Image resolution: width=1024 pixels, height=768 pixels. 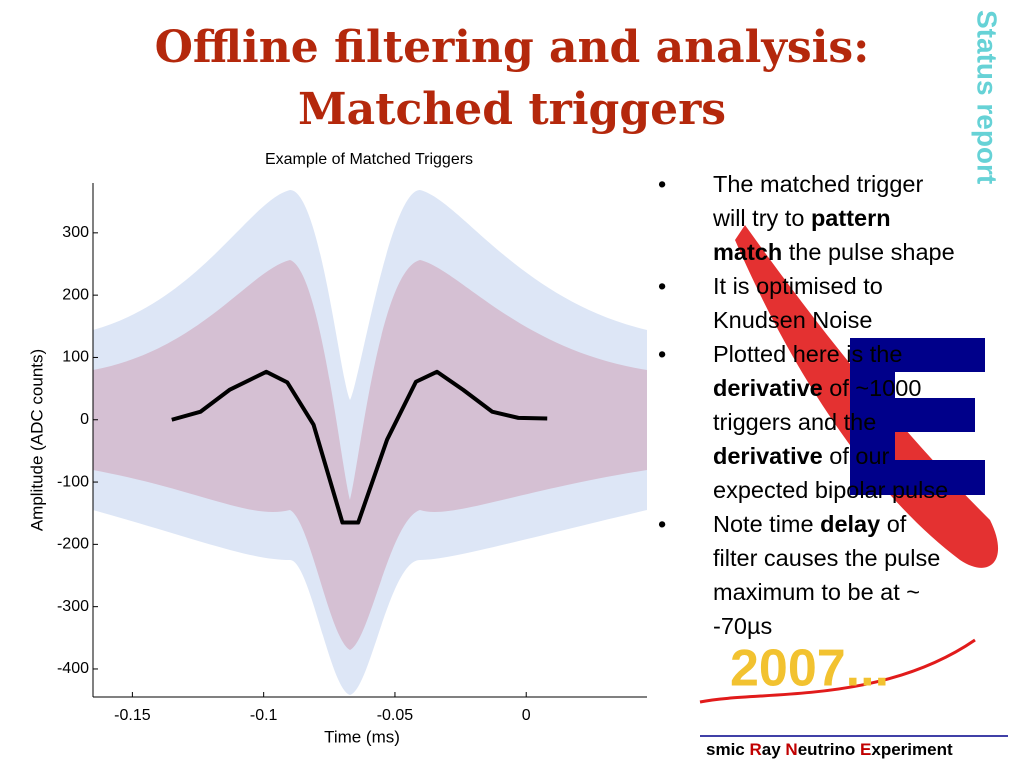 I want to click on y-tick-label: -200, so click(x=73, y=544).